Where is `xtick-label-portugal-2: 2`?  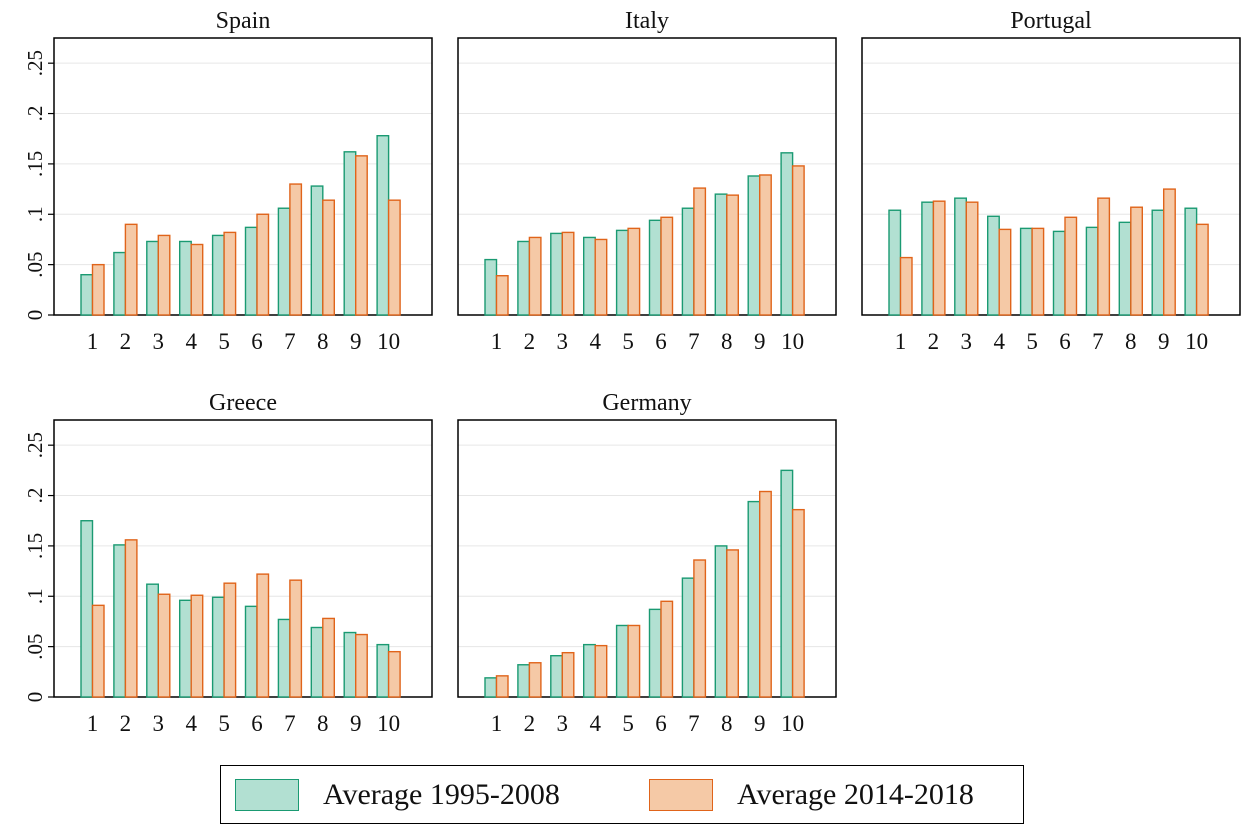
xtick-label-portugal-2: 2 is located at coordinates (934, 341).